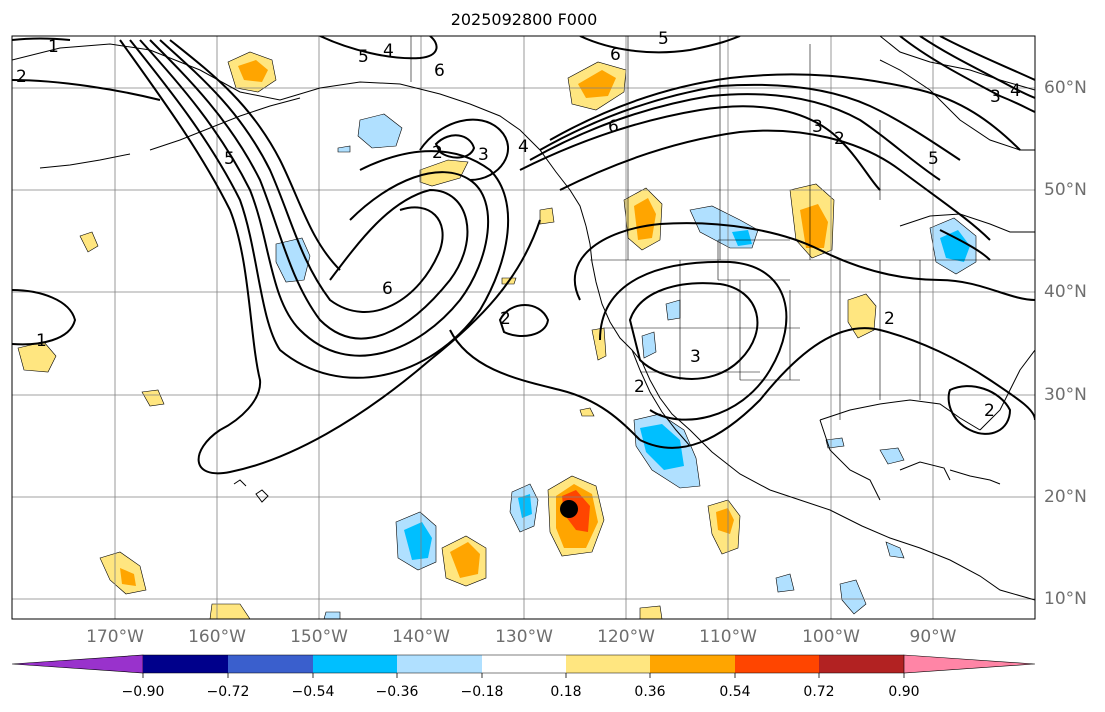  Describe the element at coordinates (143, 692) in the screenshot. I see `colorbar-tick-label: −0.90` at that location.